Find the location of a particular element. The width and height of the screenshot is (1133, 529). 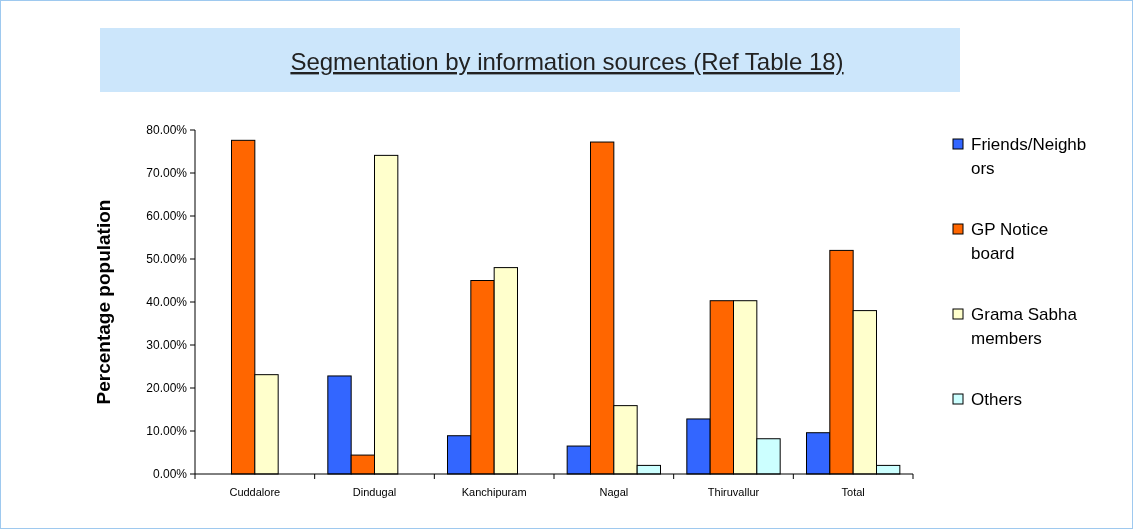

y-tick-label: 20.00% is located at coordinates (167, 388).